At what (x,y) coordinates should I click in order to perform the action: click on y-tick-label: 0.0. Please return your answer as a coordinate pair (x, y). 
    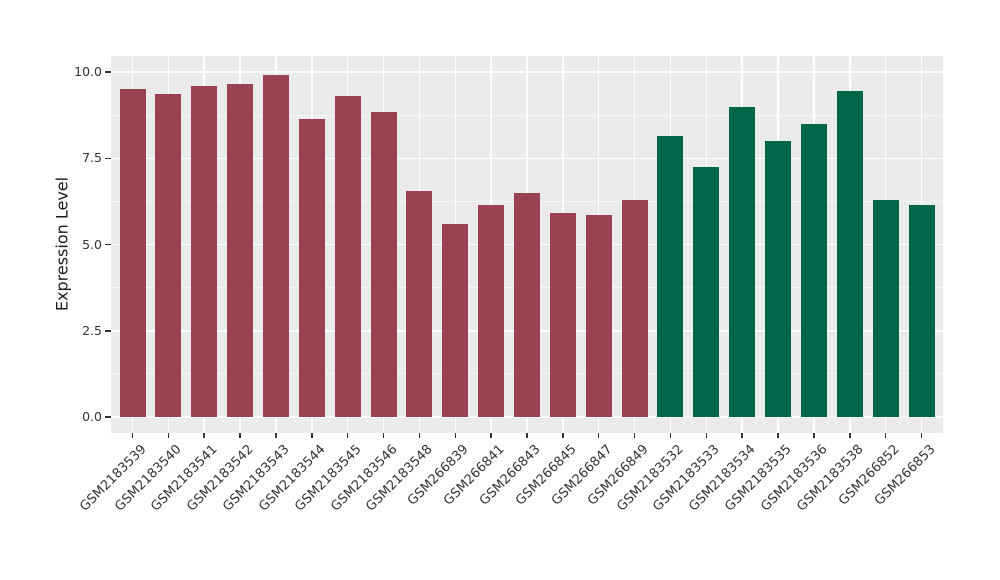
    Looking at the image, I should click on (92, 416).